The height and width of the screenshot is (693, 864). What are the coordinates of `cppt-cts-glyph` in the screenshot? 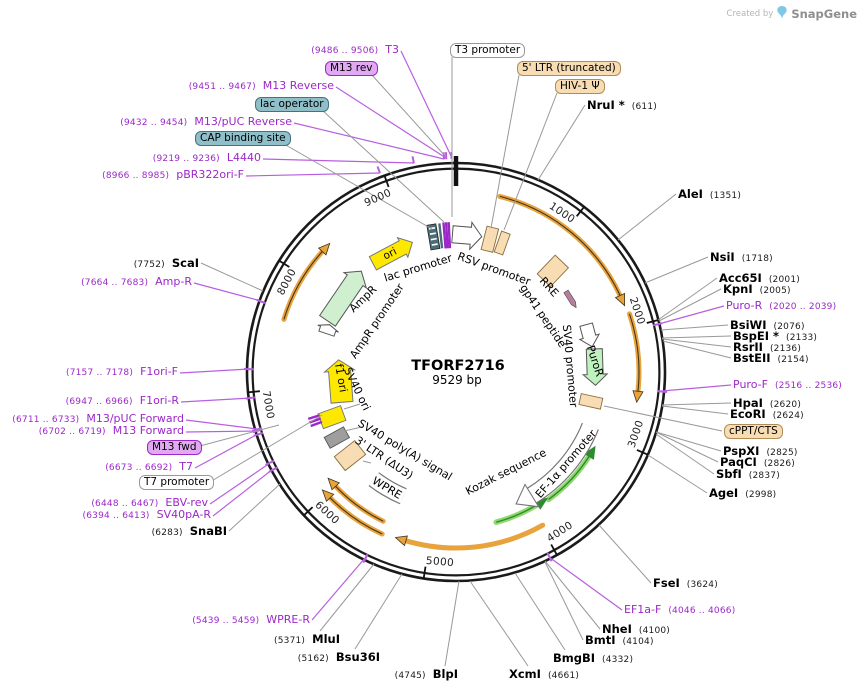 It's located at (591, 401).